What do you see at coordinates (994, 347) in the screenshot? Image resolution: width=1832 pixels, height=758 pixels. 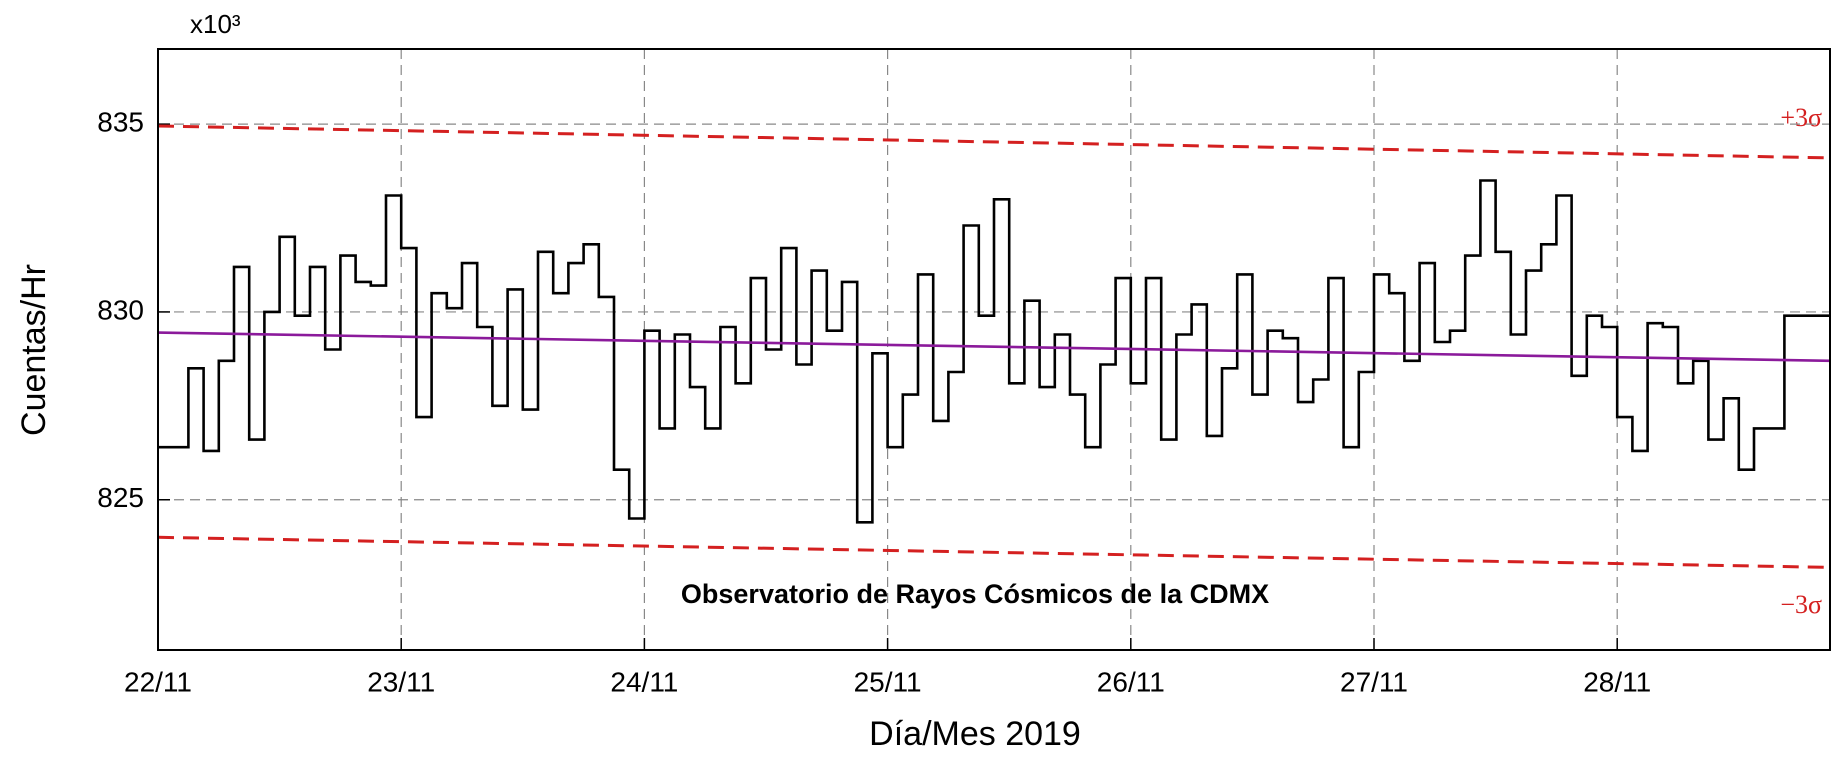 I see `trend-line` at bounding box center [994, 347].